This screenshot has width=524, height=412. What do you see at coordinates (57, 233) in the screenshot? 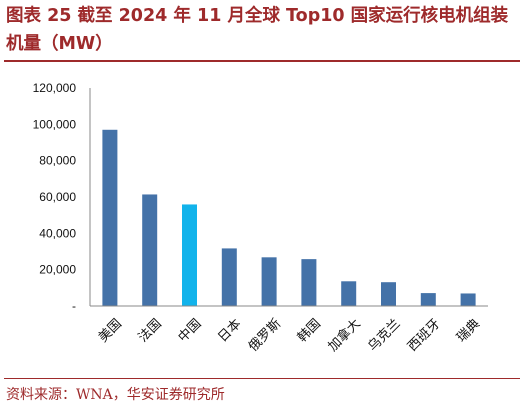
I see `y-tick-label: 40,000` at bounding box center [57, 233].